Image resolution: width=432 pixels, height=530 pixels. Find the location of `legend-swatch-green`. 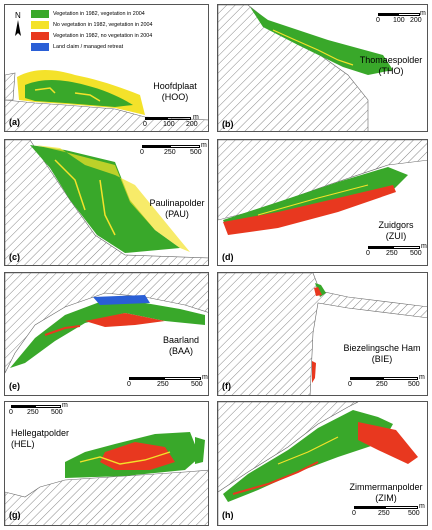

legend-swatch-green is located at coordinates (40, 13).